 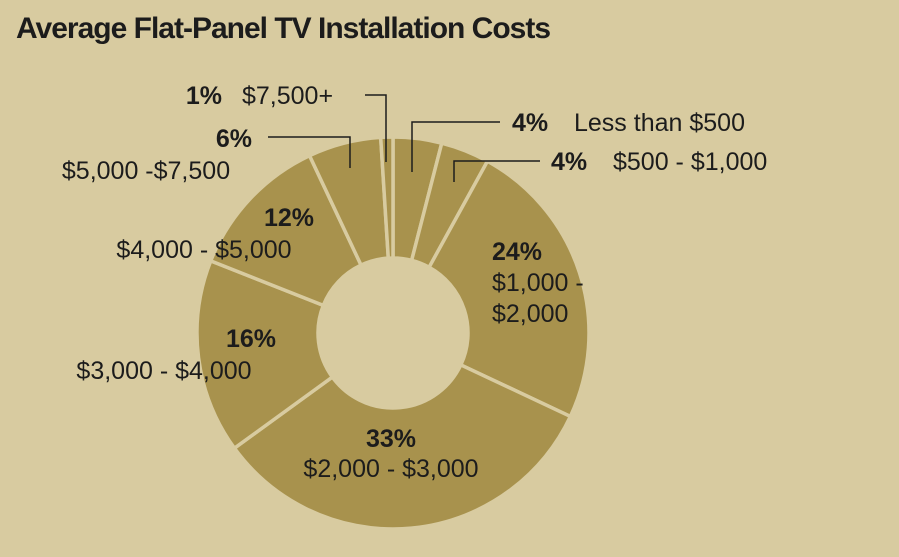 I want to click on range-label-less-than-500: Less than $500, so click(x=659, y=123).